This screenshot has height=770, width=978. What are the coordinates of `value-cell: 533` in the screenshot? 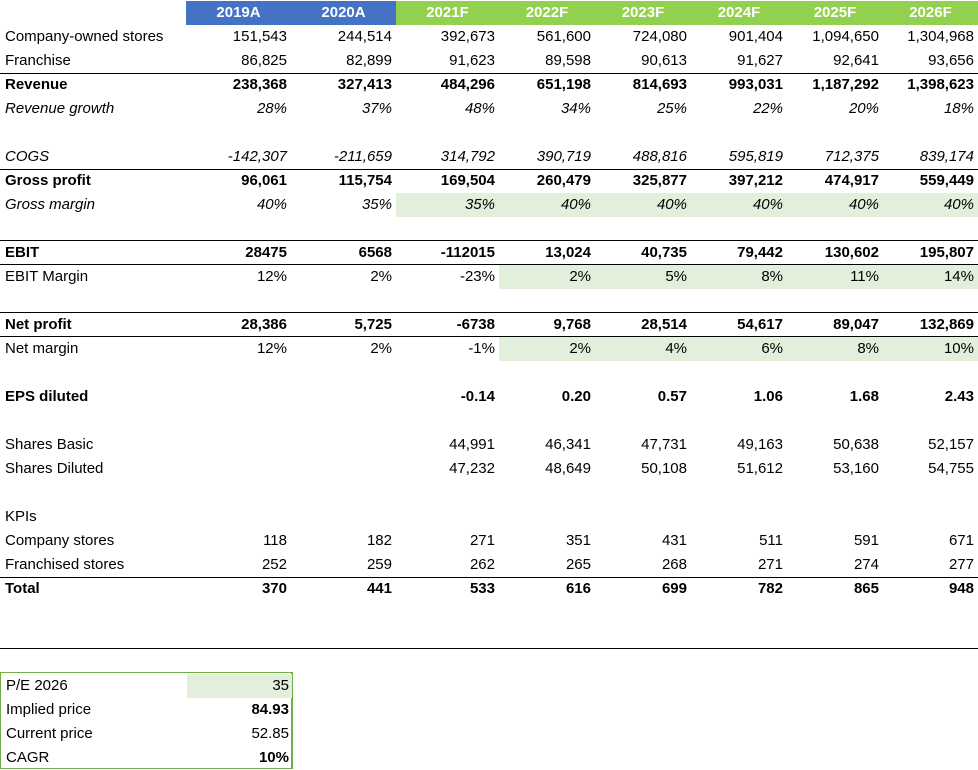 It's located at (482, 588).